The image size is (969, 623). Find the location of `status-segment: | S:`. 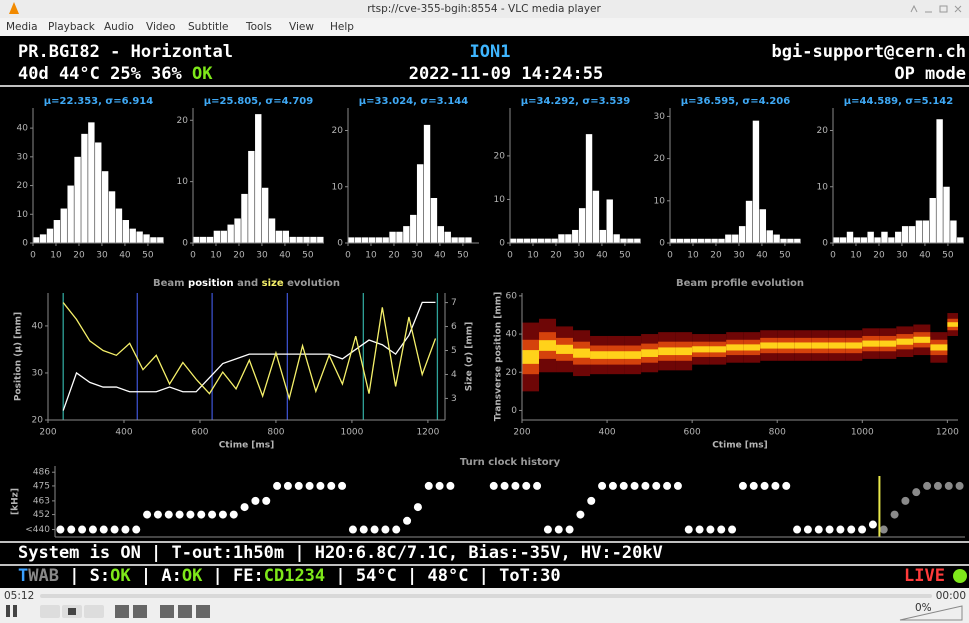

status-segment: | S: is located at coordinates (84, 576).